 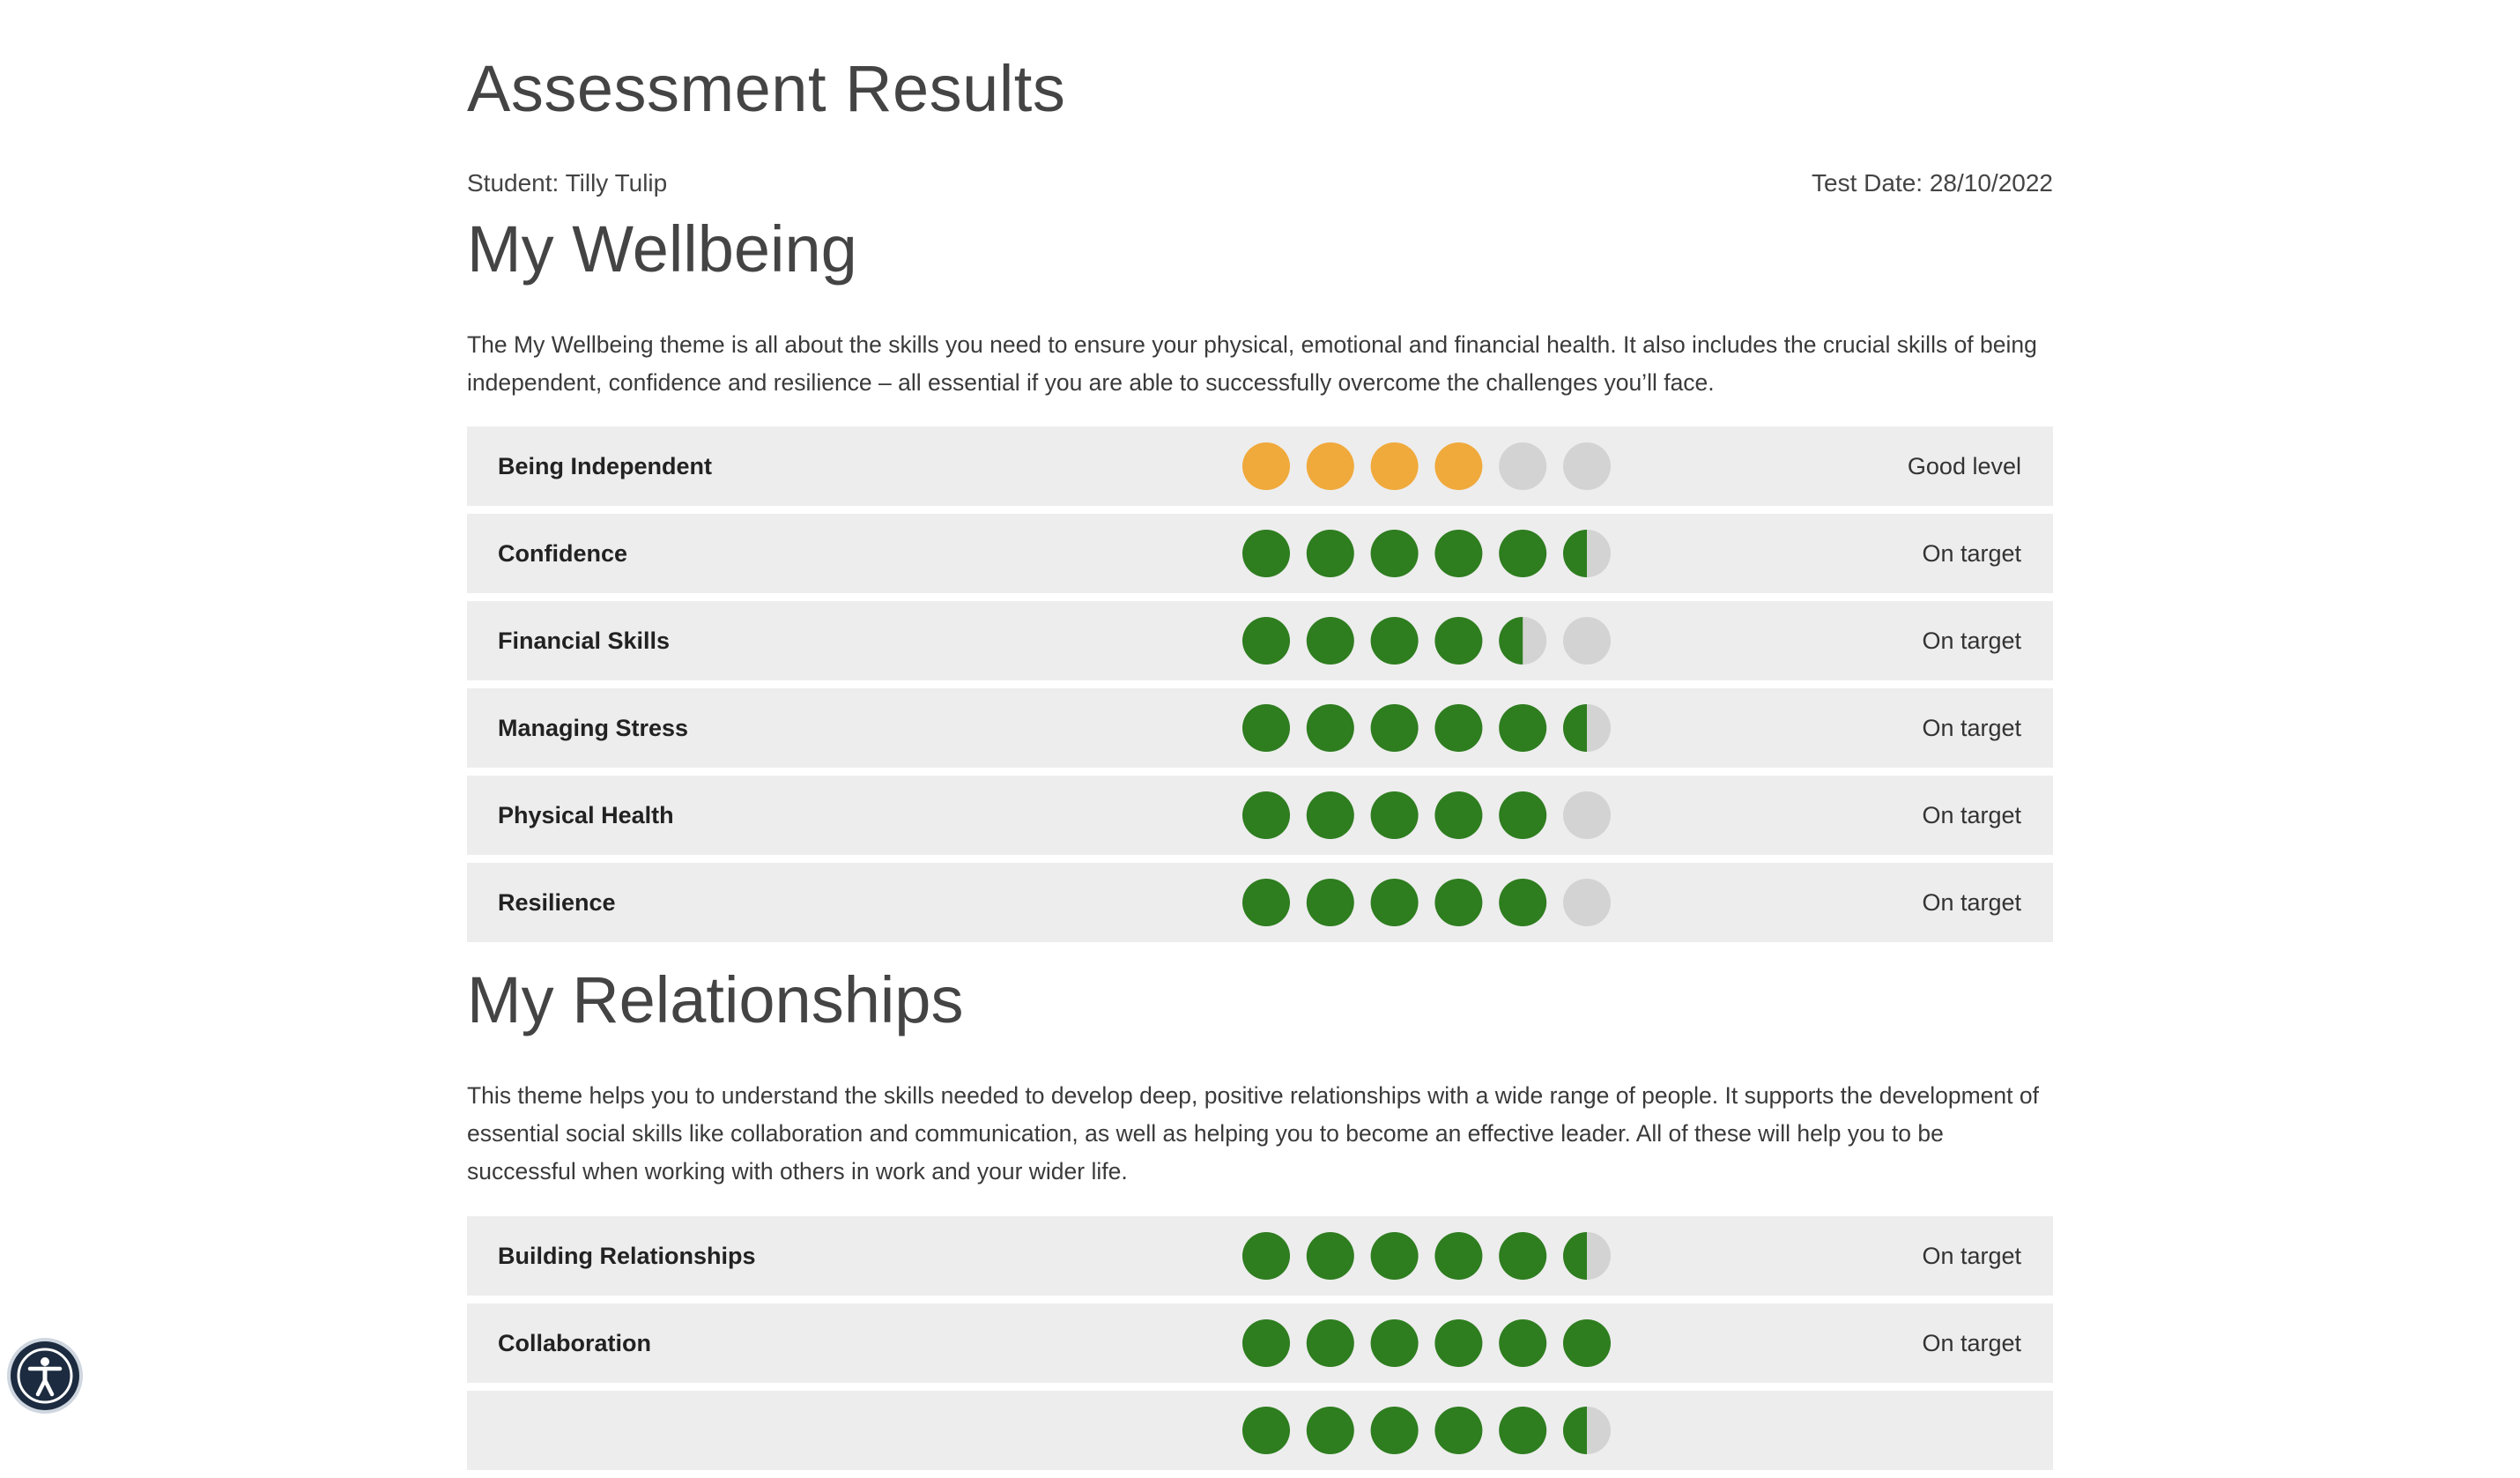 I want to click on skill-status: Good level, so click(x=1964, y=466).